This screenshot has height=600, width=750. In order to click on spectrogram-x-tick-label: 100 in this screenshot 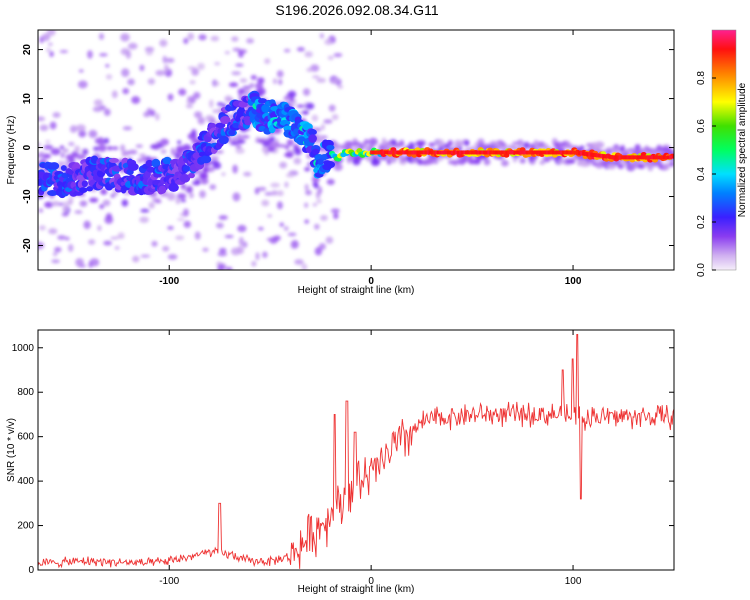, I will do `click(573, 281)`.